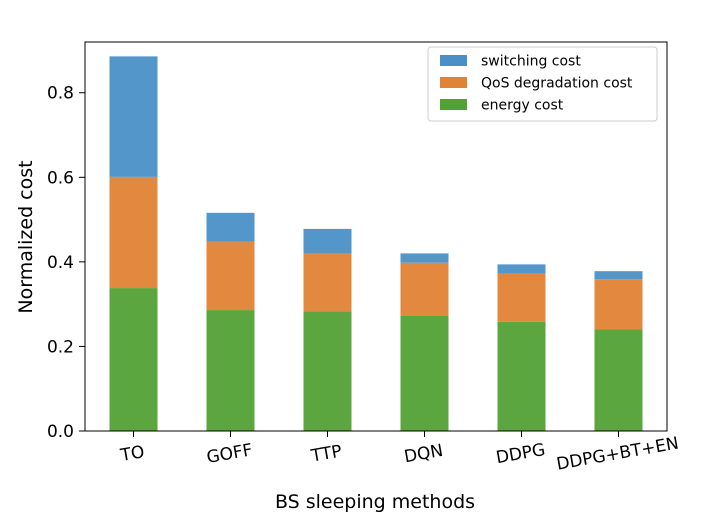 This screenshot has height=526, width=706. Describe the element at coordinates (60, 178) in the screenshot. I see `y-tick-label: 0.6` at that location.